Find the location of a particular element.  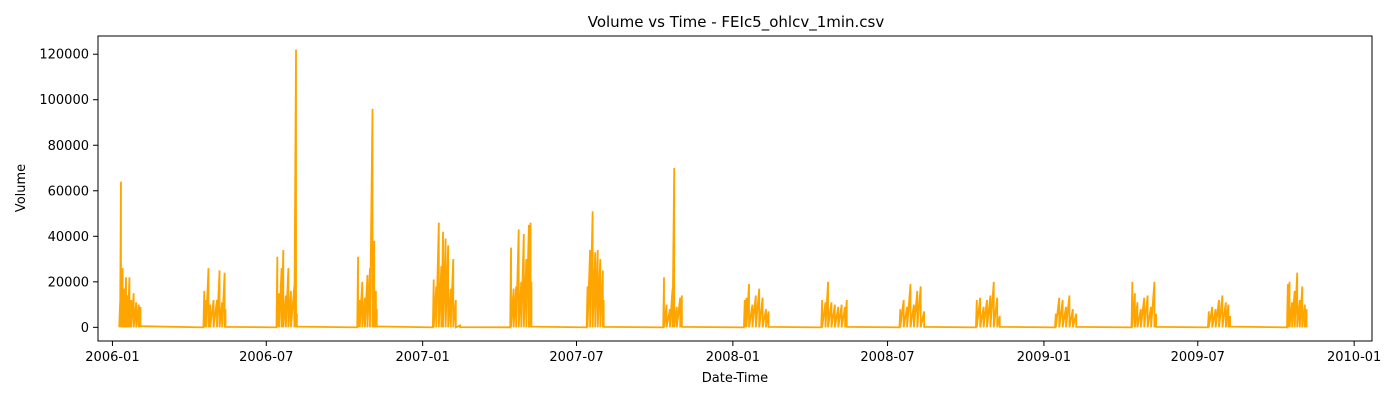

x-tick-label: 2007-01 is located at coordinates (422, 357).